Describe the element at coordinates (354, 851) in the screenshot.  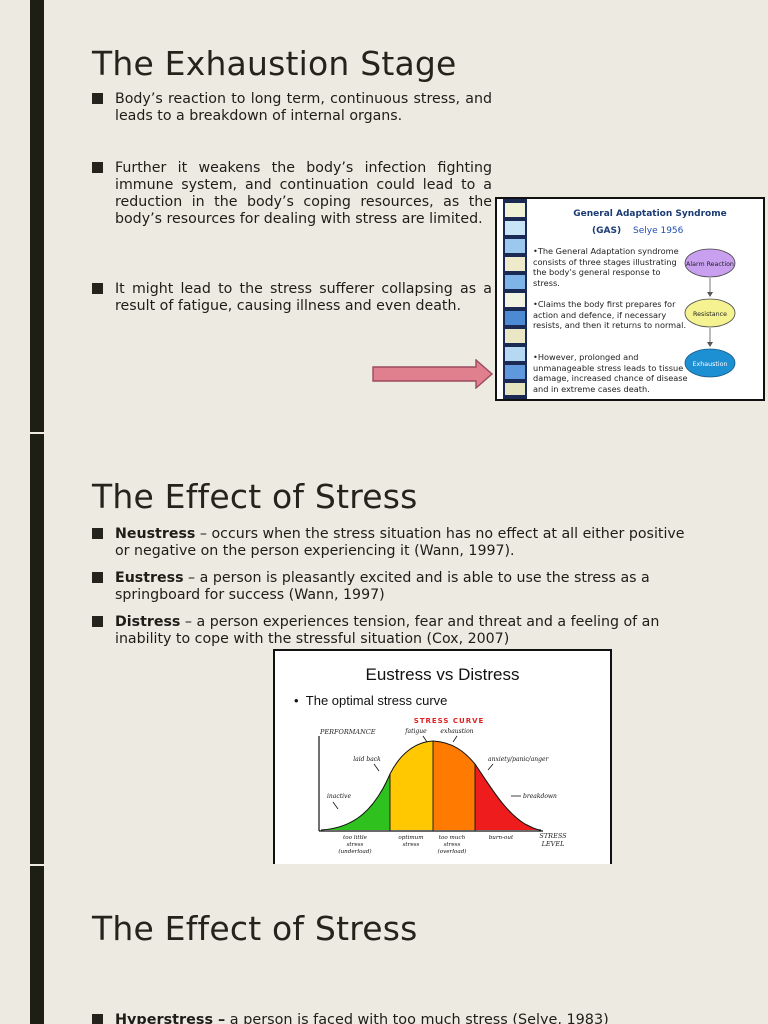
I see `bottom-label: (underload)` at that location.